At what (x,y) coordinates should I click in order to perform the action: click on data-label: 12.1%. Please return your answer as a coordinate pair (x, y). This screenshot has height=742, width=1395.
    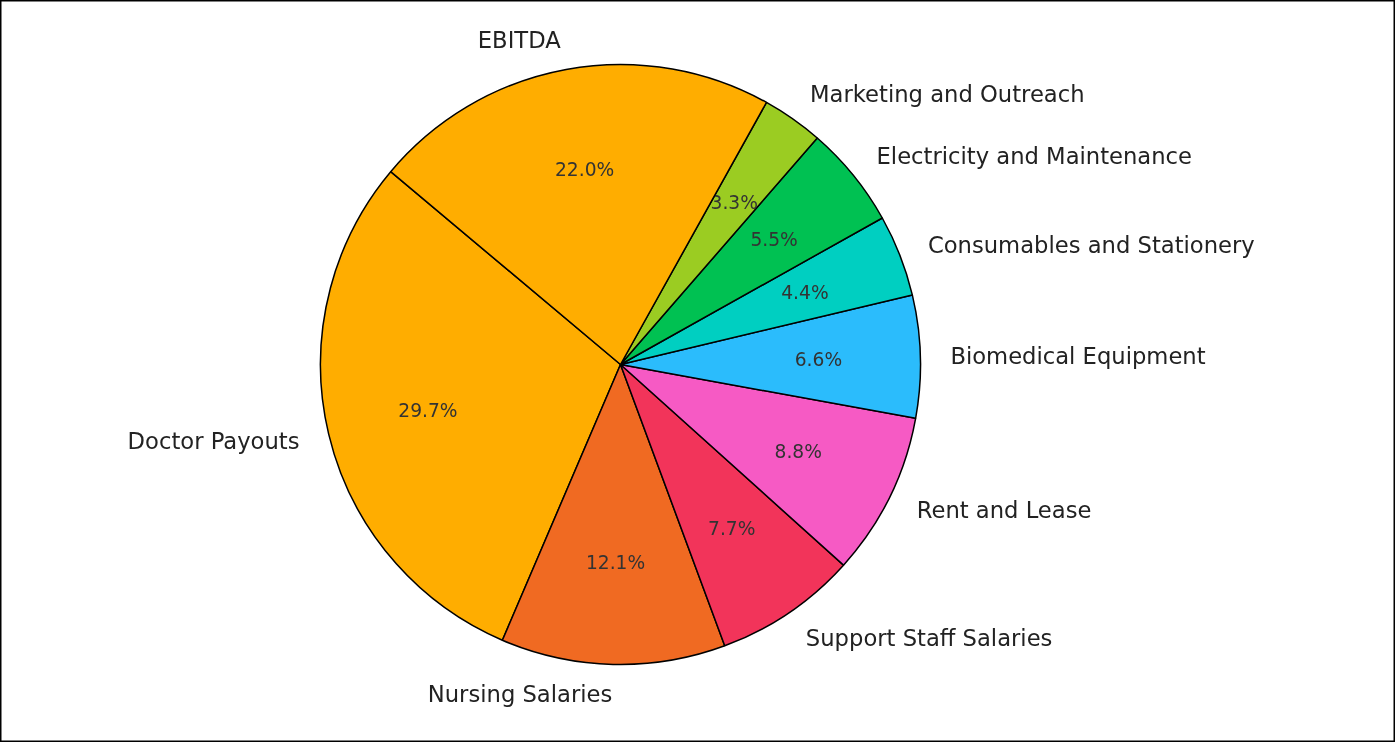
    Looking at the image, I should click on (615, 562).